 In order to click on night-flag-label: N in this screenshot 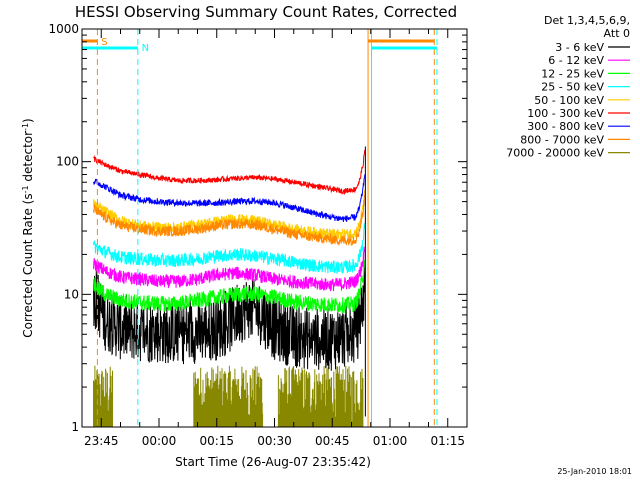, I will do `click(145, 48)`.